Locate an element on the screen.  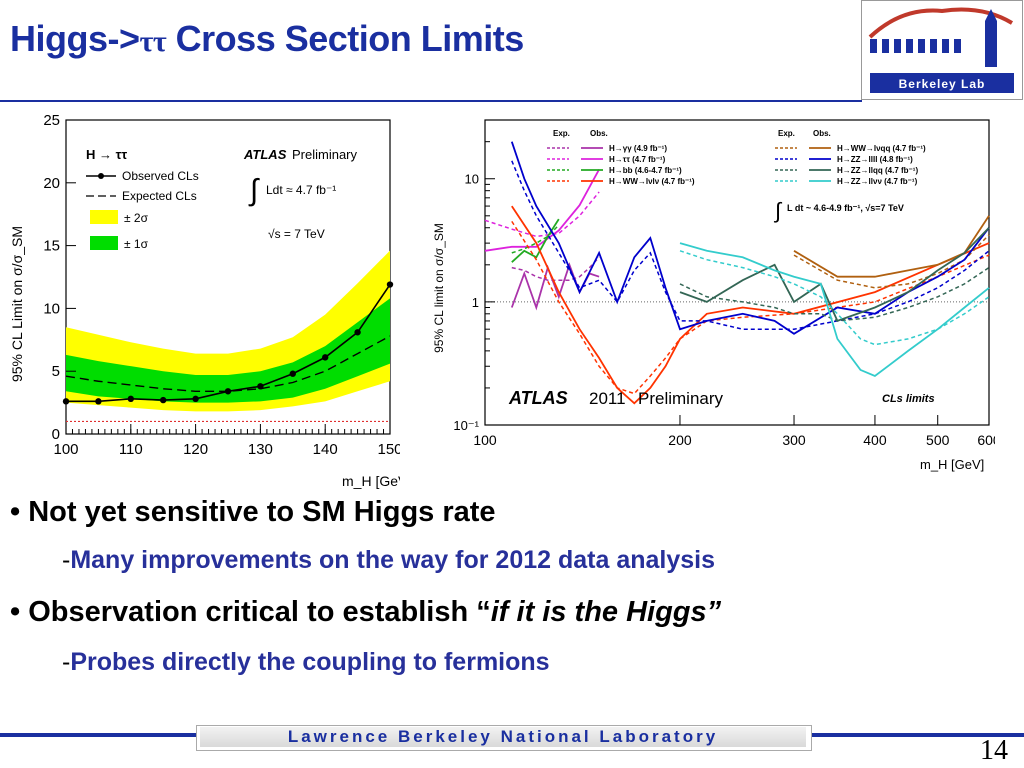
chart2-legend-label: H→ZZ→llqq (4.7 fb⁻¹) is located at coordinates (877, 170).